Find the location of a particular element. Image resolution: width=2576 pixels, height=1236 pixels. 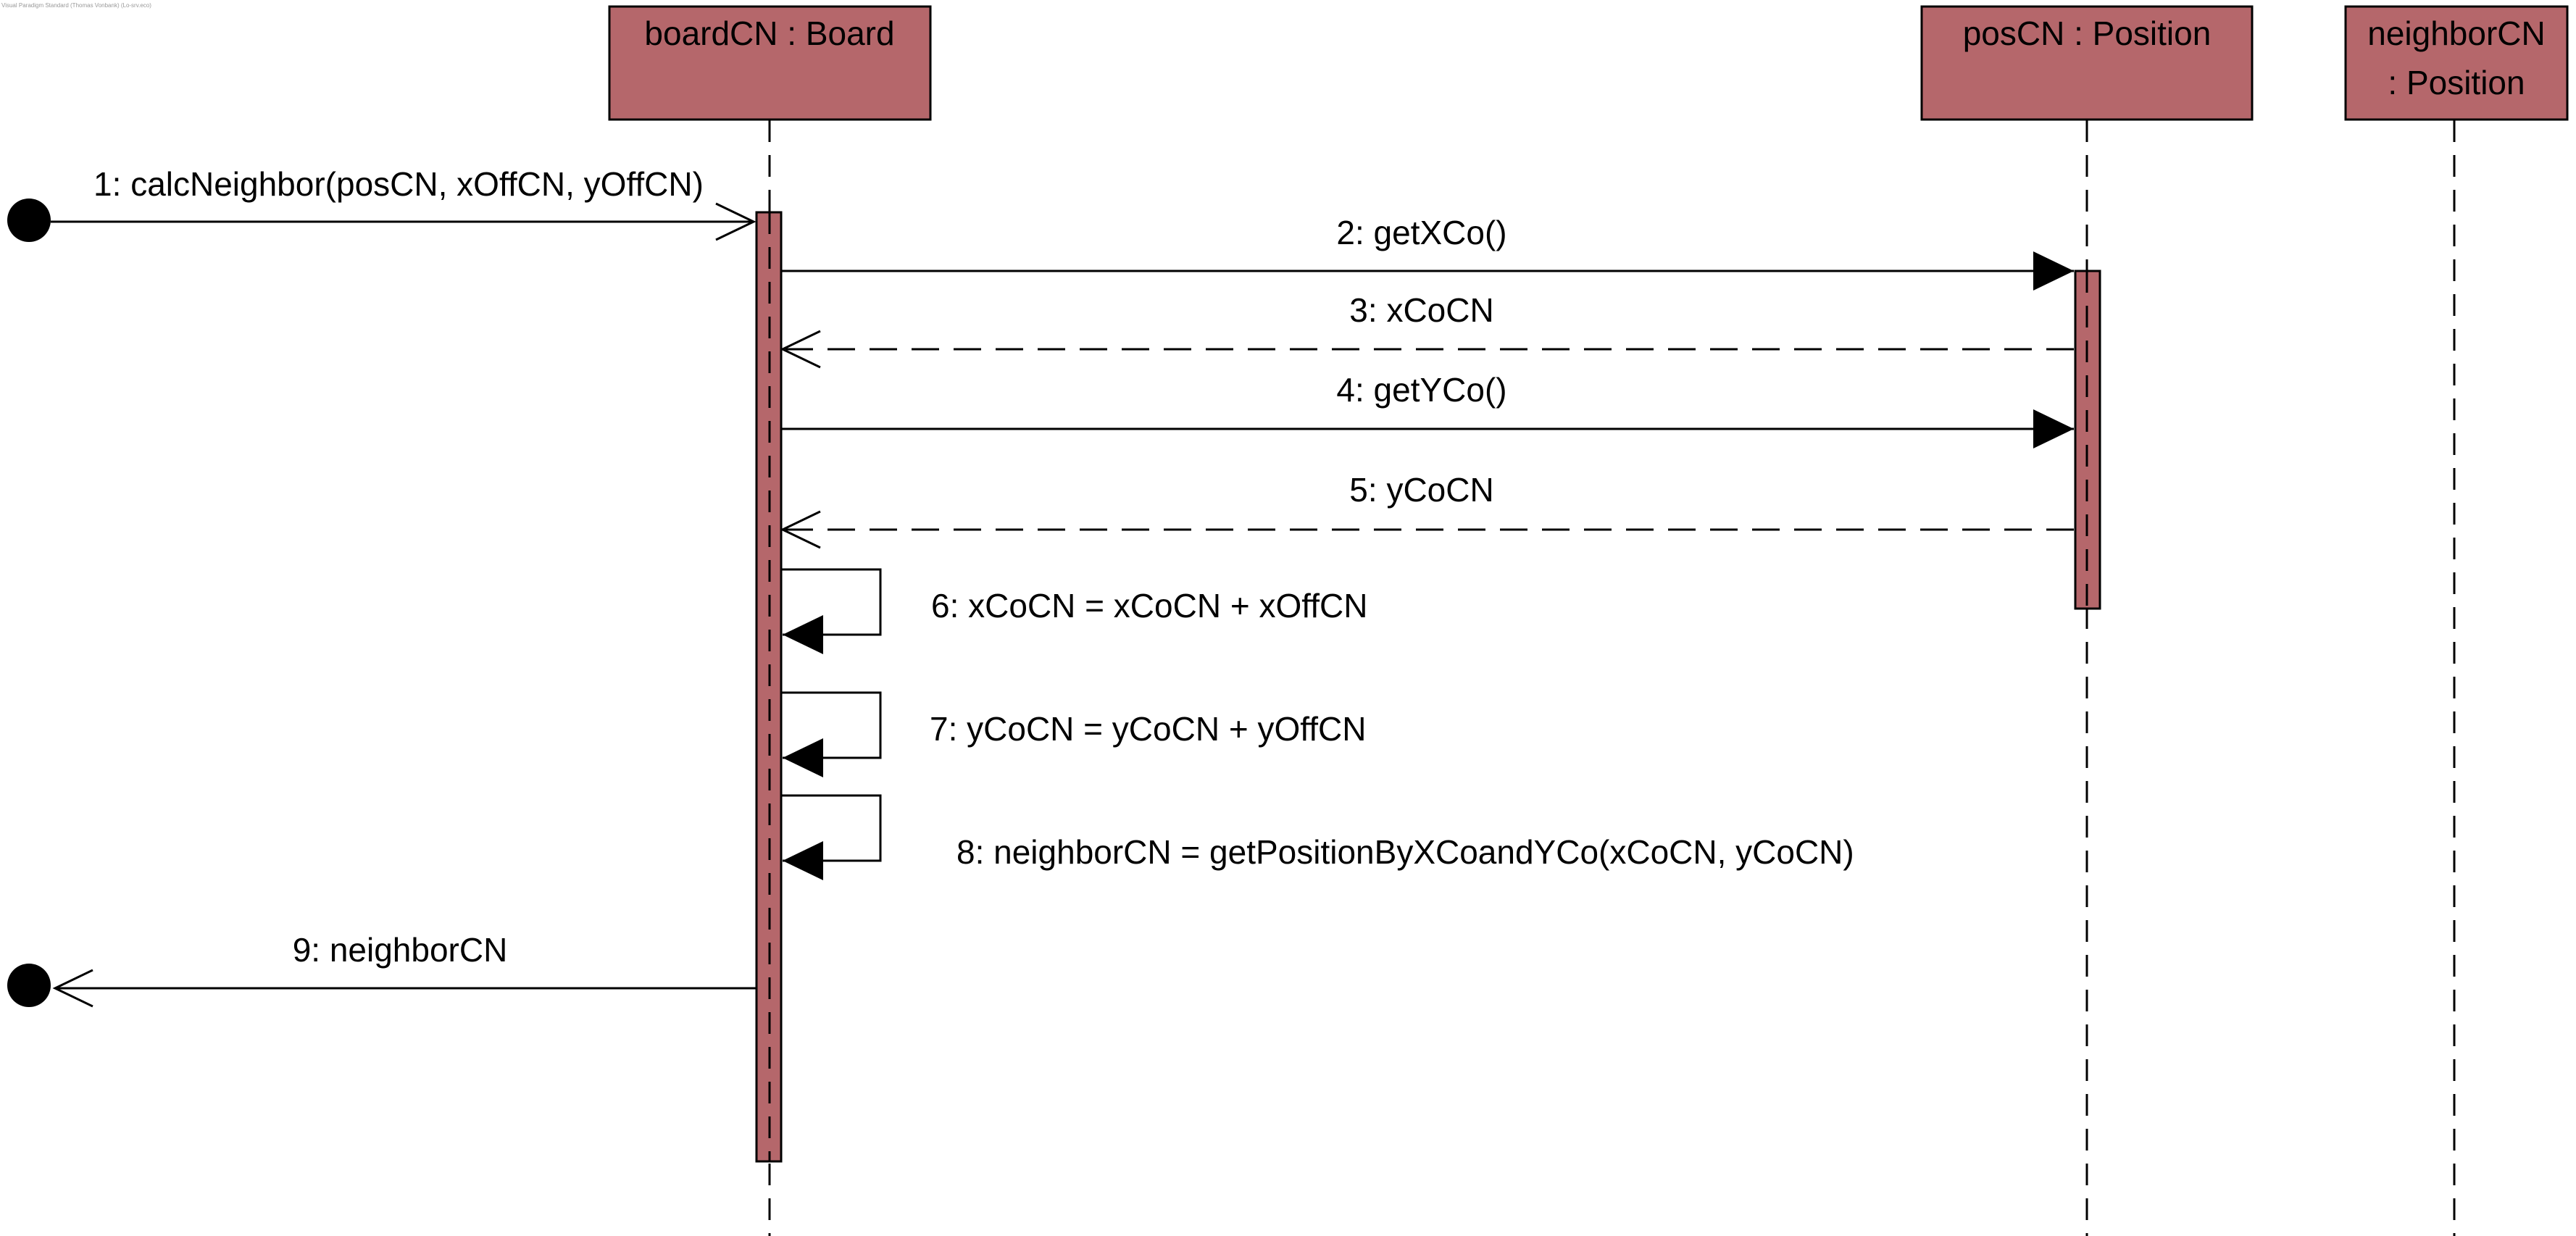

lifeline-pos-label: posCN : Position is located at coordinates (2087, 33).